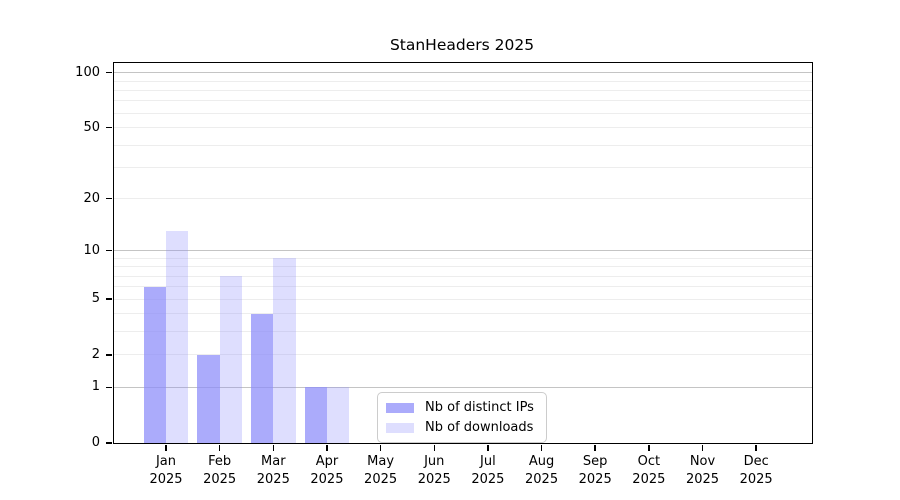 This screenshot has width=900, height=500. I want to click on x-tick-label-oct: Oct 2025, so click(649, 470).